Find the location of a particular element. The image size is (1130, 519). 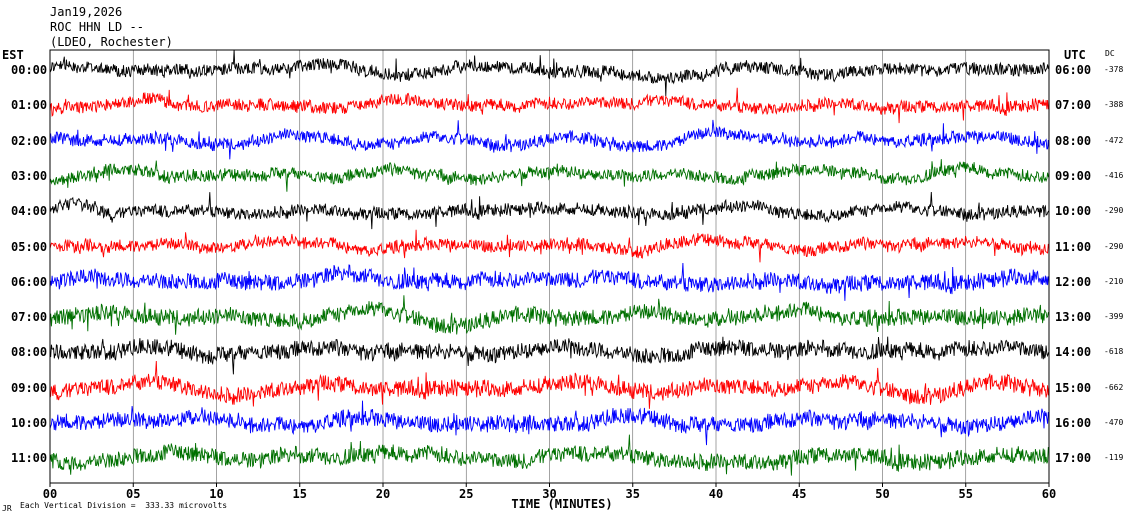

x-tick-label: 15 is located at coordinates (300, 494).